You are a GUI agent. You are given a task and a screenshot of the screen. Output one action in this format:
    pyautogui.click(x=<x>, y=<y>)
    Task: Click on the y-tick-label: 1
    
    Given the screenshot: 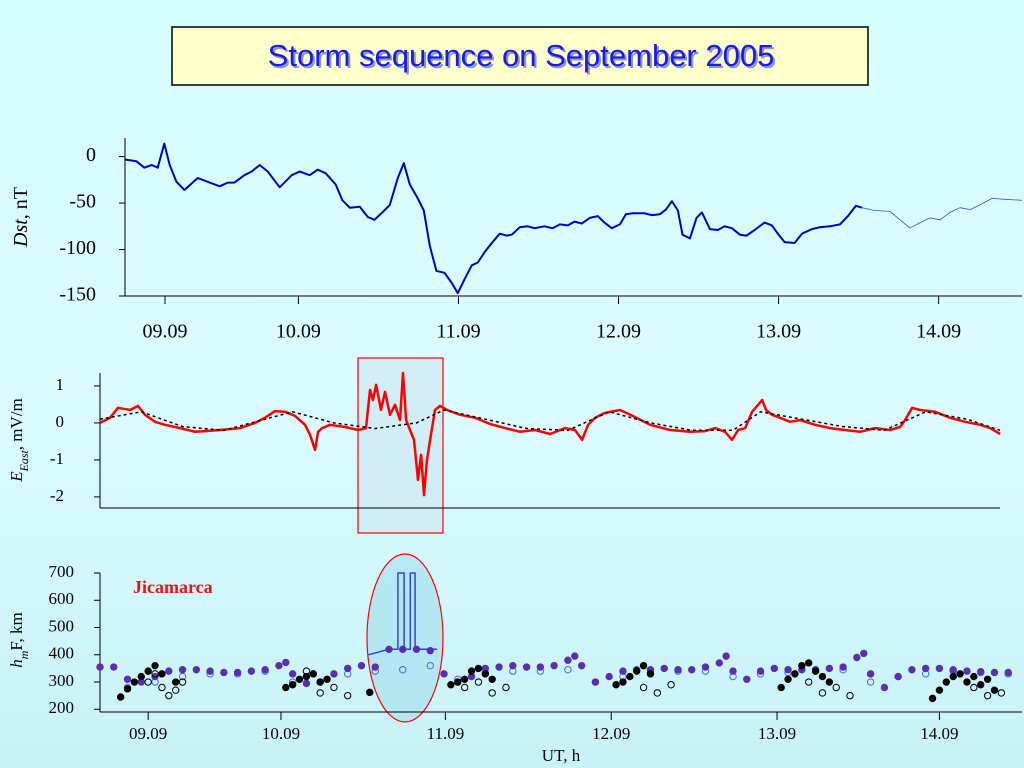 What is the action you would take?
    pyautogui.click(x=60, y=384)
    